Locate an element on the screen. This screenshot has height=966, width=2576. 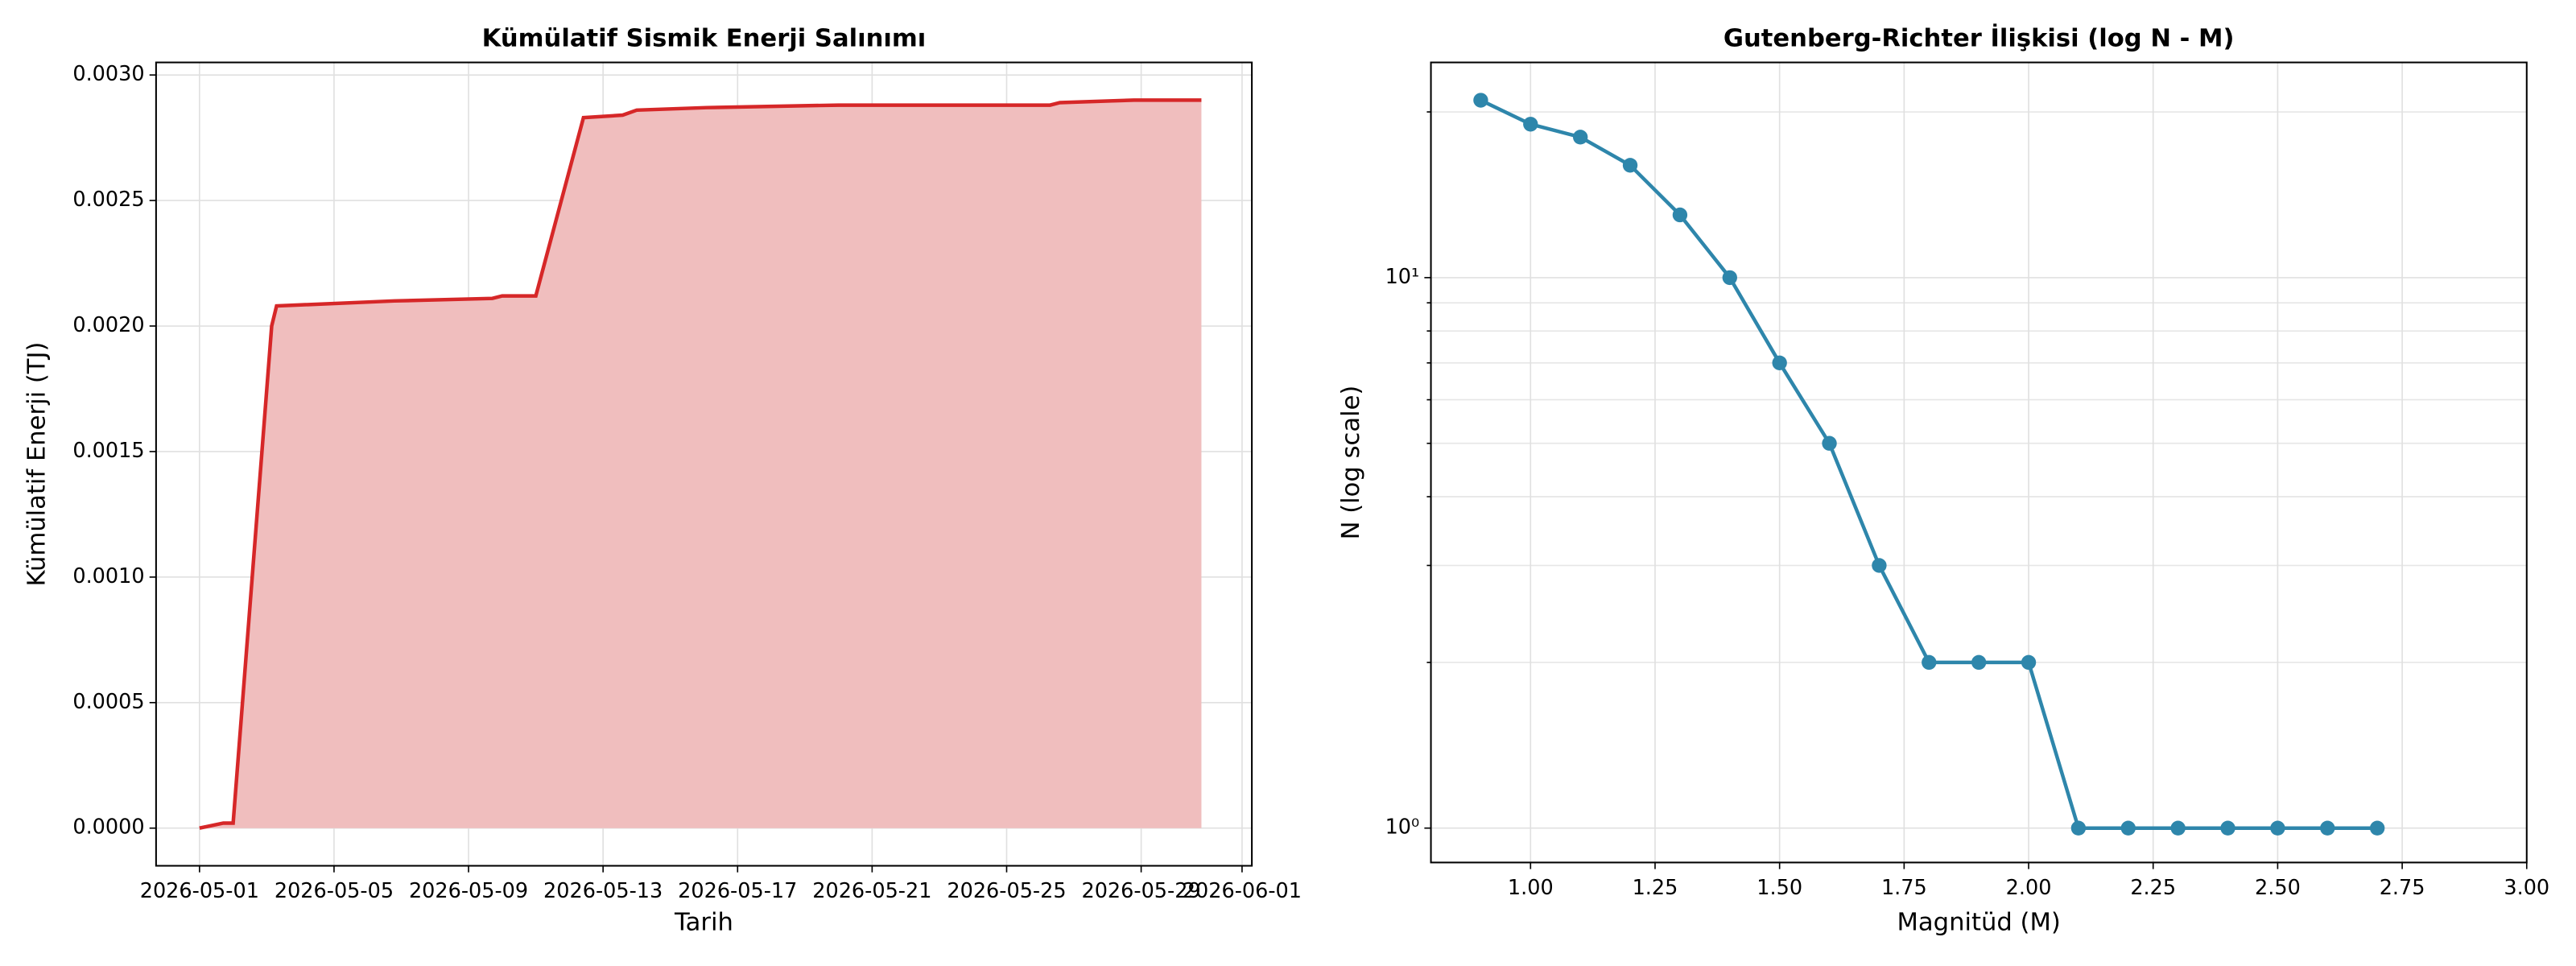
y-tick-label: 10¹ is located at coordinates (1402, 277).